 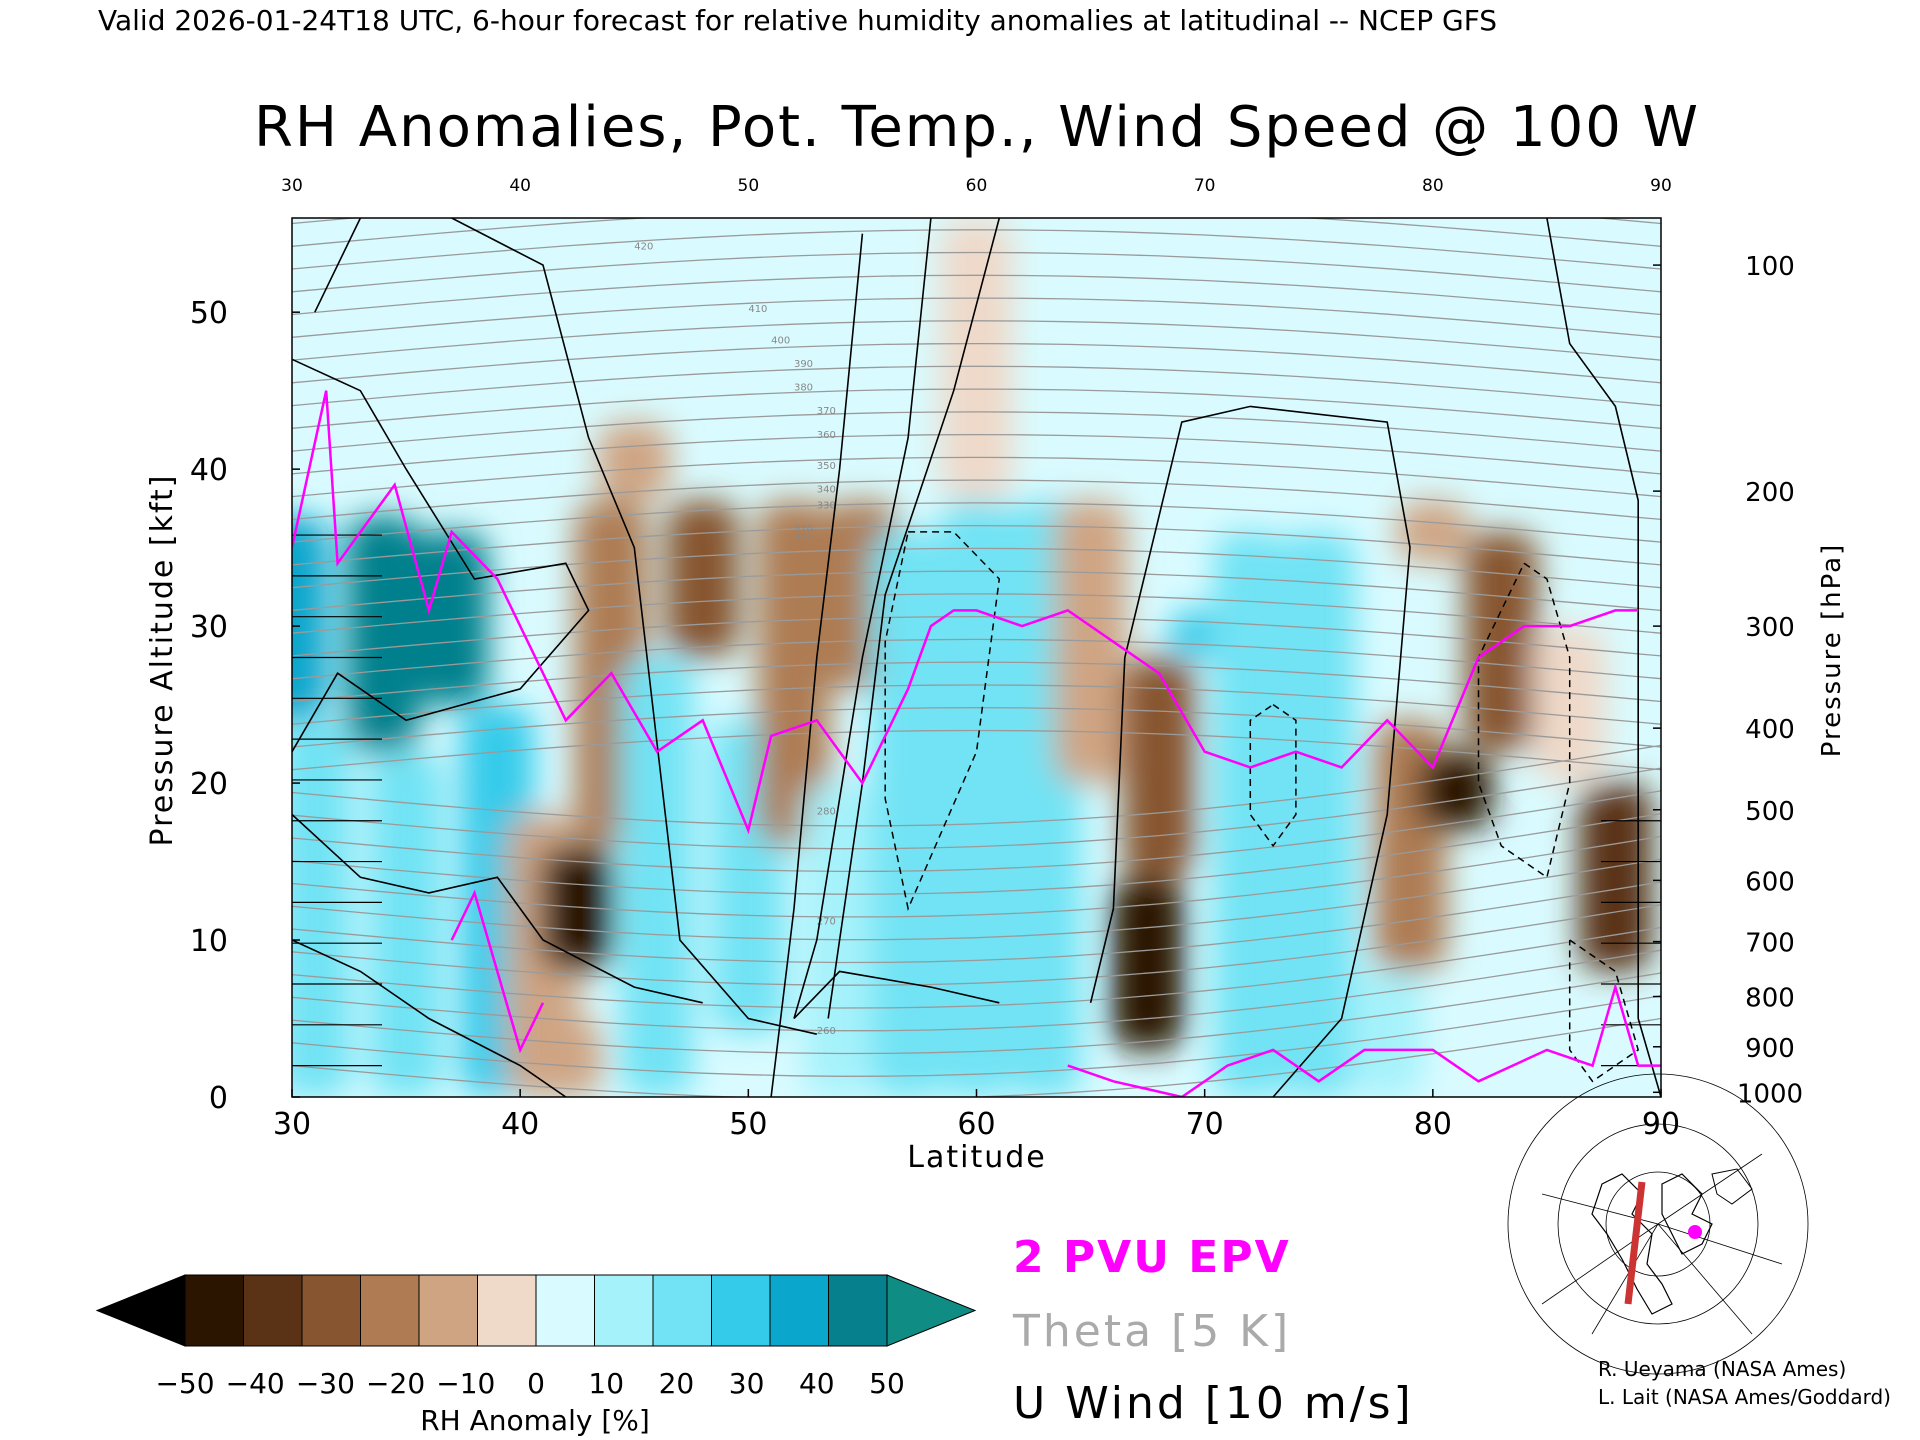 What do you see at coordinates (1524, 720) in the screenshot?
I see `u-wind-contour-negative` at bounding box center [1524, 720].